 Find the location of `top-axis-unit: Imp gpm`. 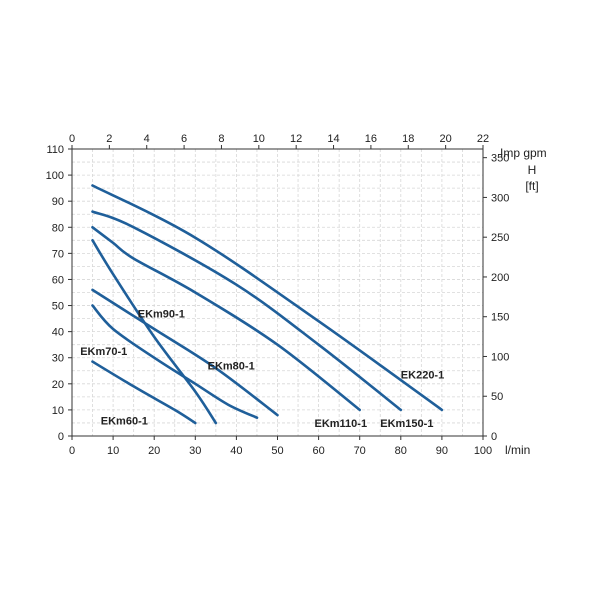

top-axis-unit: Imp gpm is located at coordinates (523, 153).